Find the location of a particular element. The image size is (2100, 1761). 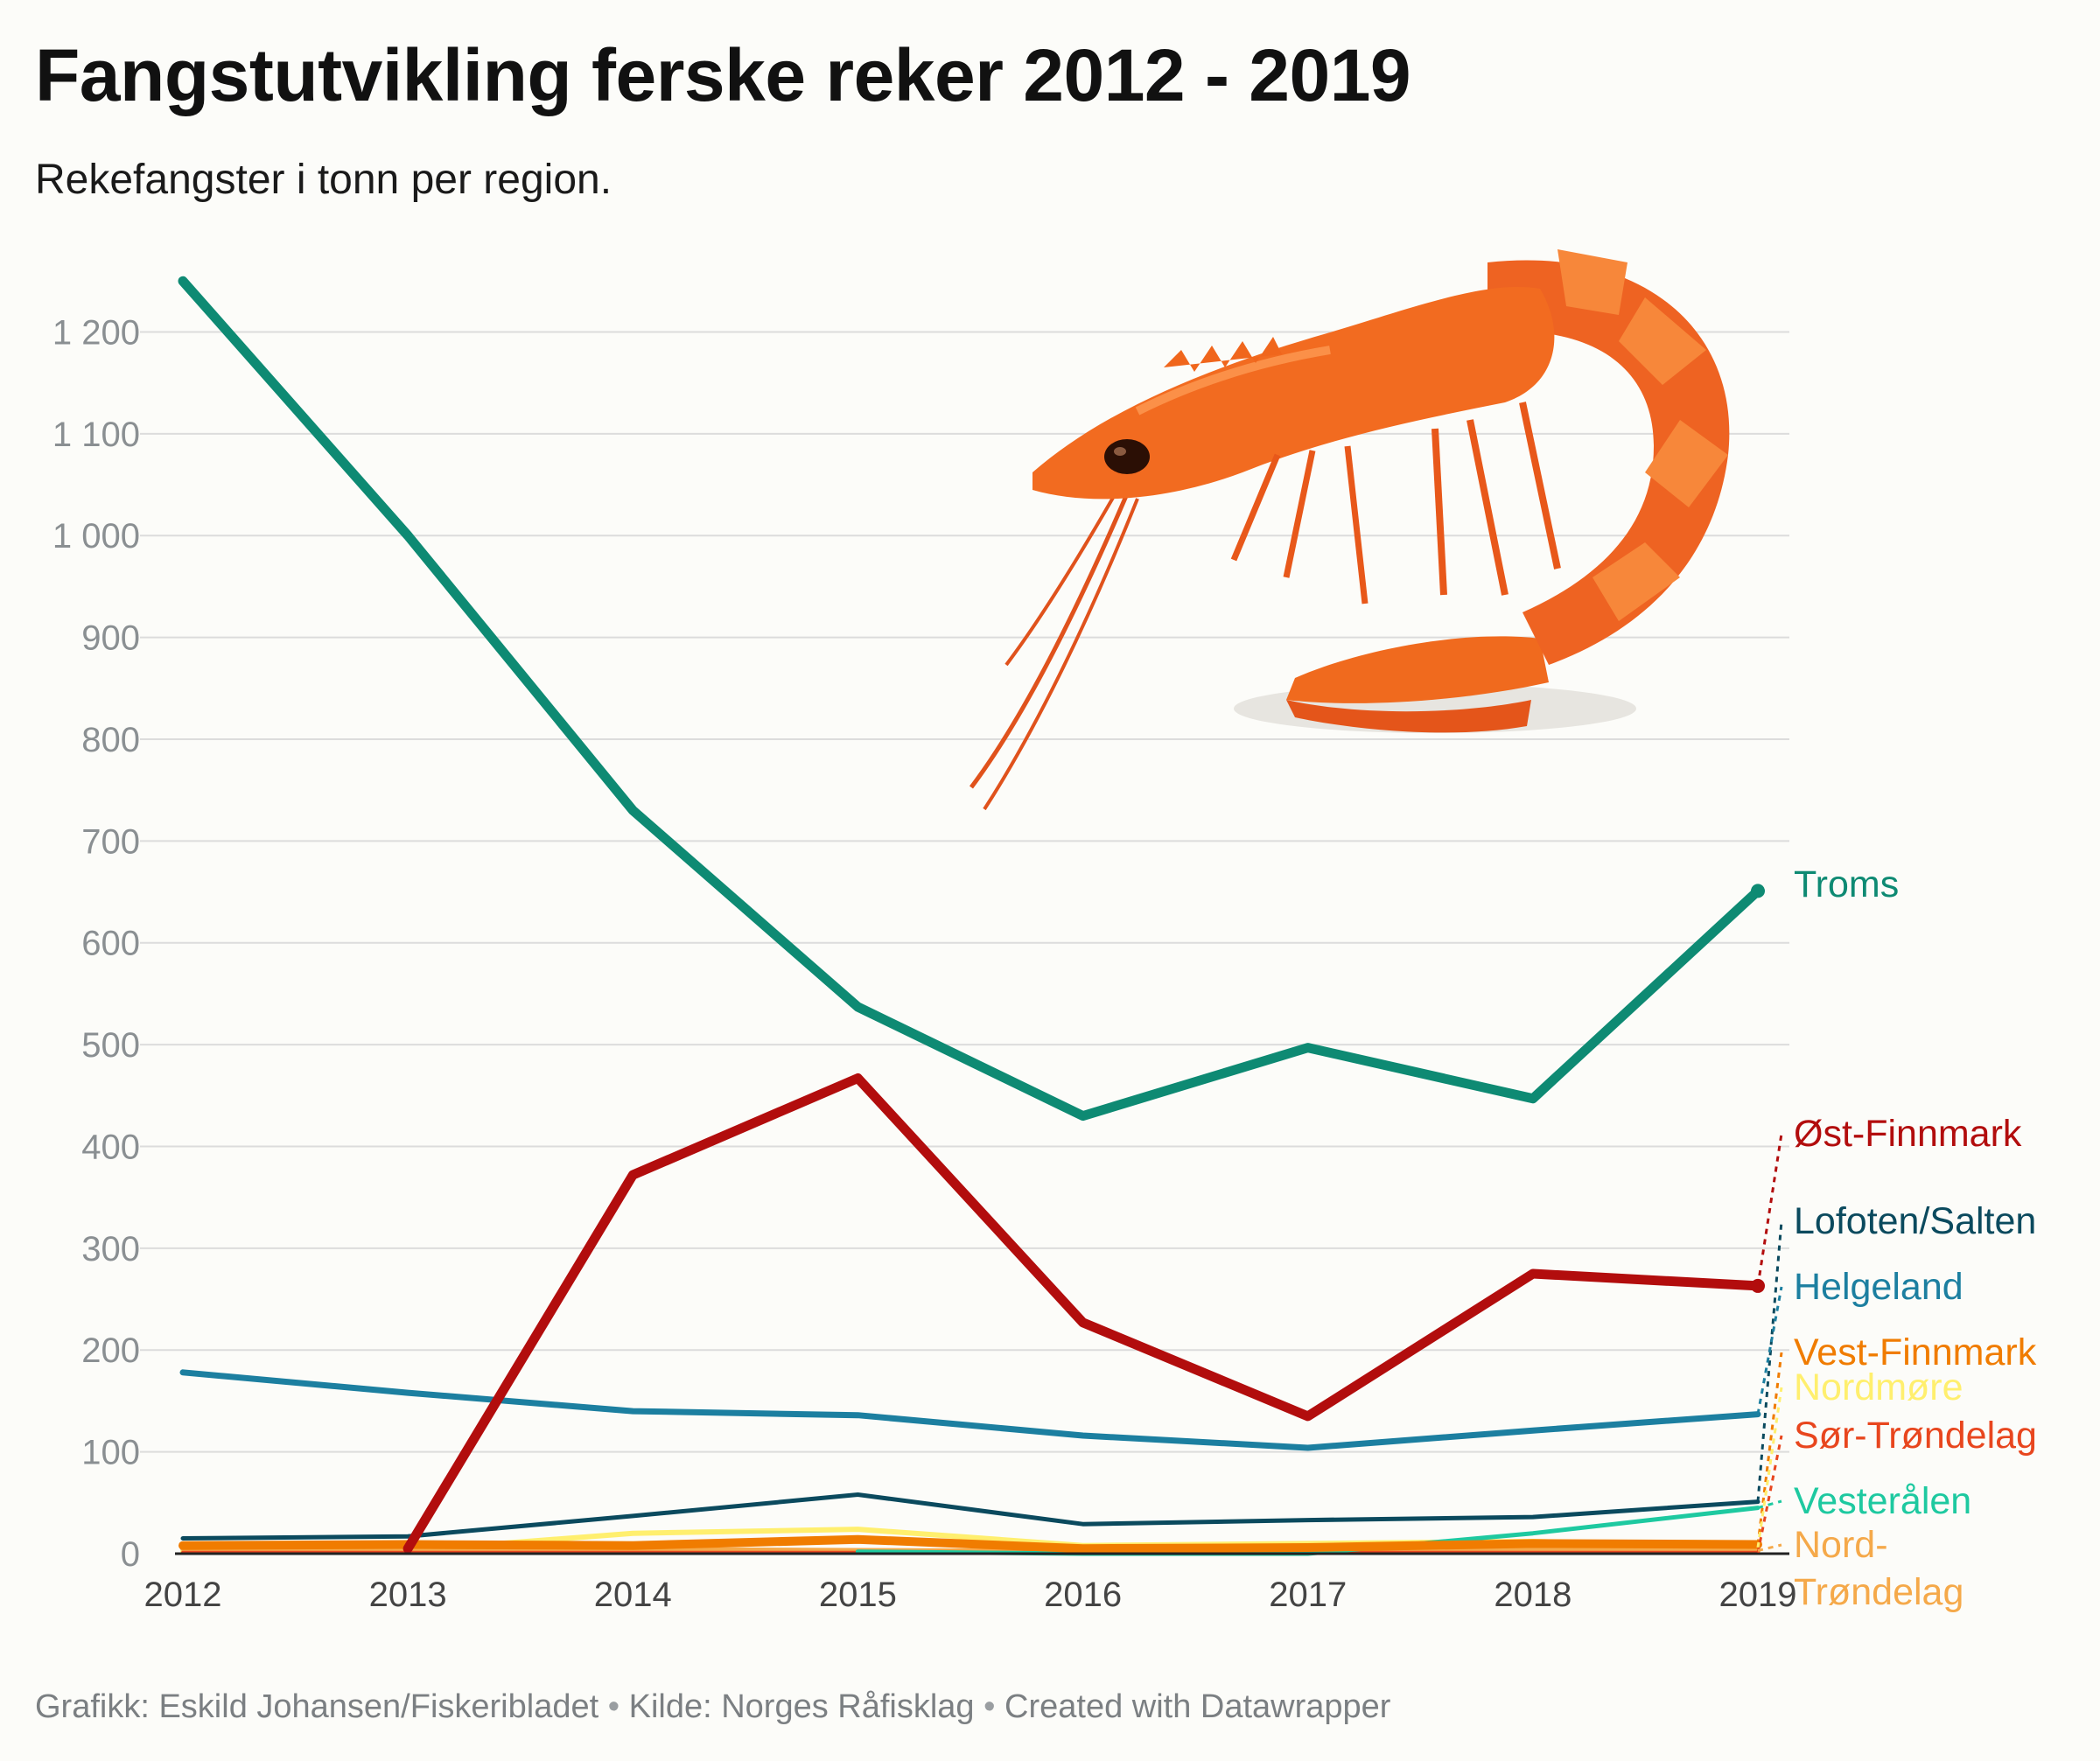

series-label: Nordmøre is located at coordinates (1879, 1387).